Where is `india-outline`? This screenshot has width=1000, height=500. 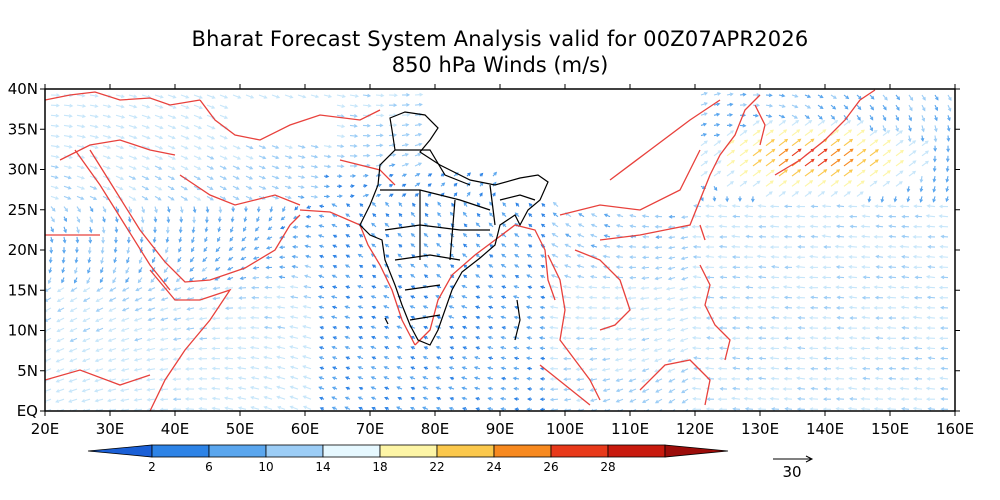
india-outline is located at coordinates (454, 228).